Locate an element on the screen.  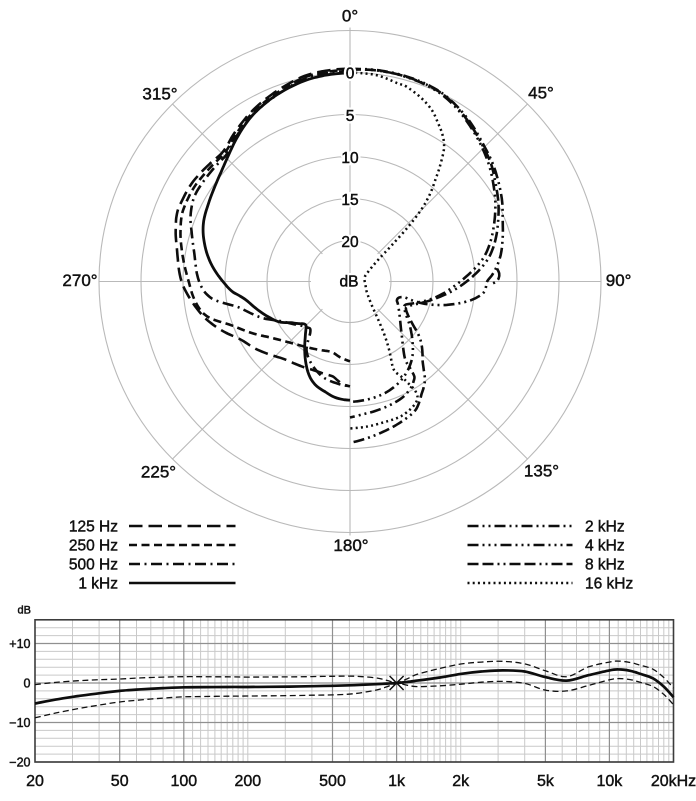
svg-text: 500 is located at coordinates (332, 781).